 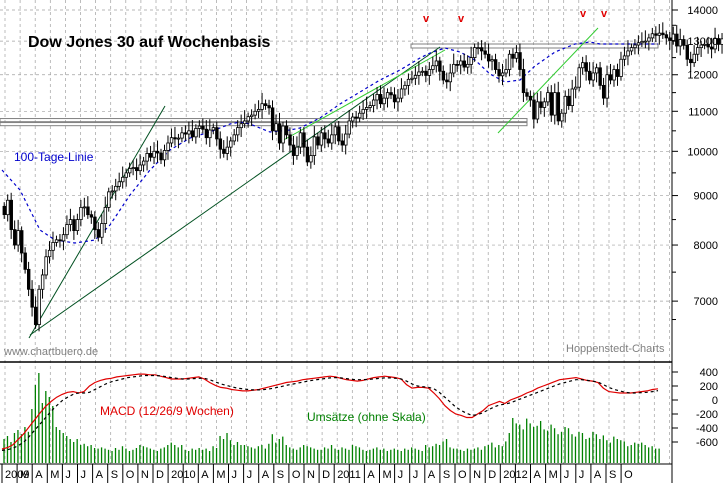 What do you see at coordinates (362, 96) in the screenshot?
I see `trend-2010` at bounding box center [362, 96].